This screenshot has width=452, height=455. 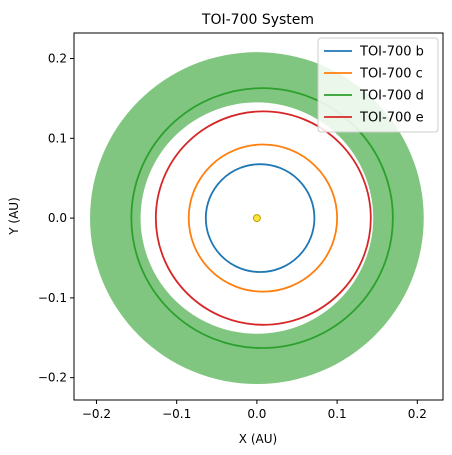 What do you see at coordinates (391, 96) in the screenshot?
I see `legend-label: TOI-700 d` at bounding box center [391, 96].